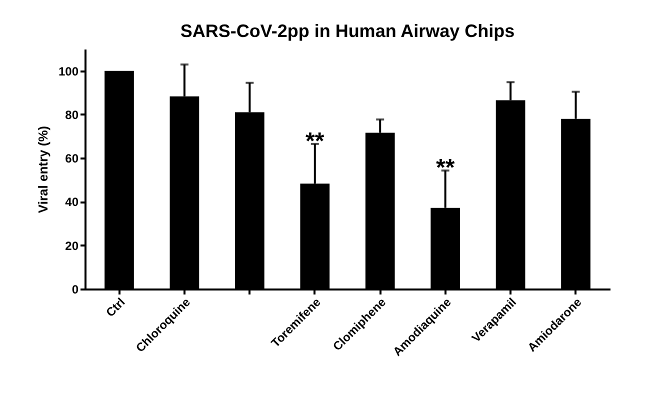 The height and width of the screenshot is (395, 646). Describe the element at coordinates (347, 31) in the screenshot. I see `chart-title: SARS-CoV-2pp in Human Airway Chips` at that location.